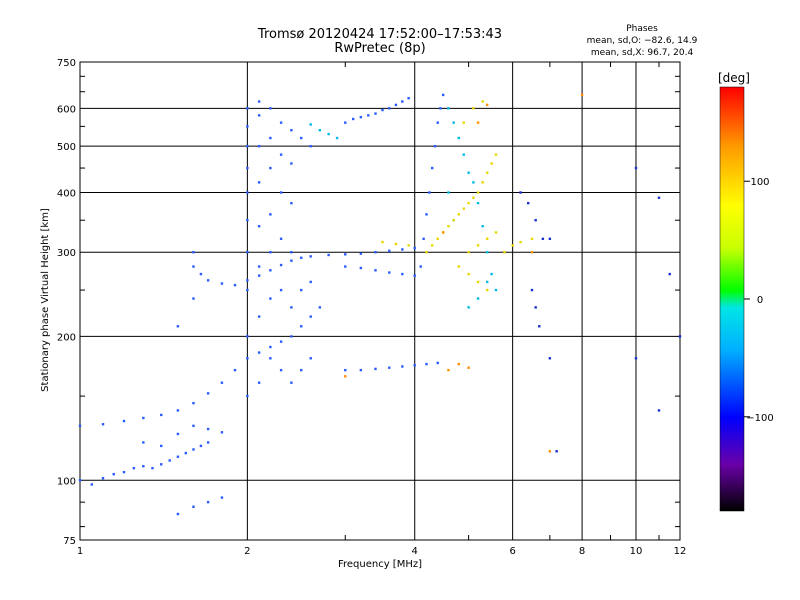 This screenshot has height=600, width=800. I want to click on x-tick-label: 8, so click(582, 551).